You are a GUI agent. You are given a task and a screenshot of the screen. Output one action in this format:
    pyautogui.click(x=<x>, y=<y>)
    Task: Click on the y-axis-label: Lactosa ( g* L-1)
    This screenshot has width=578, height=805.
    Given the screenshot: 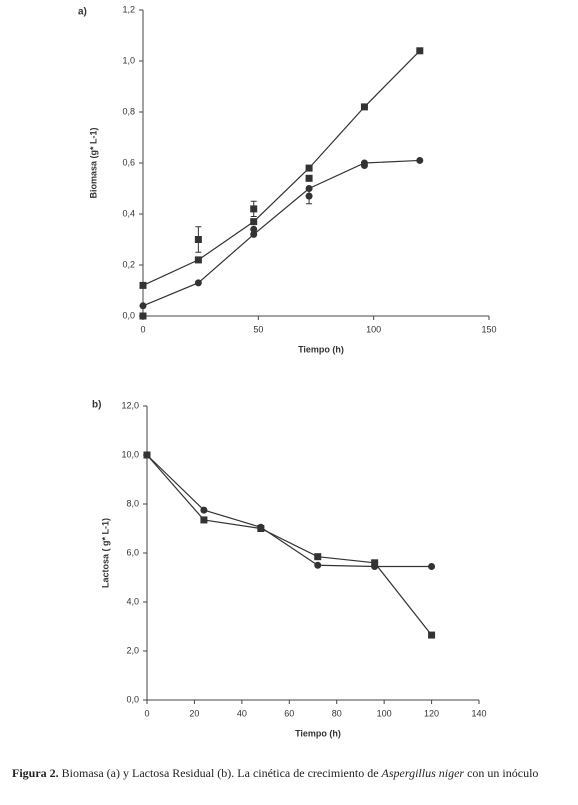 What is the action you would take?
    pyautogui.click(x=105, y=553)
    